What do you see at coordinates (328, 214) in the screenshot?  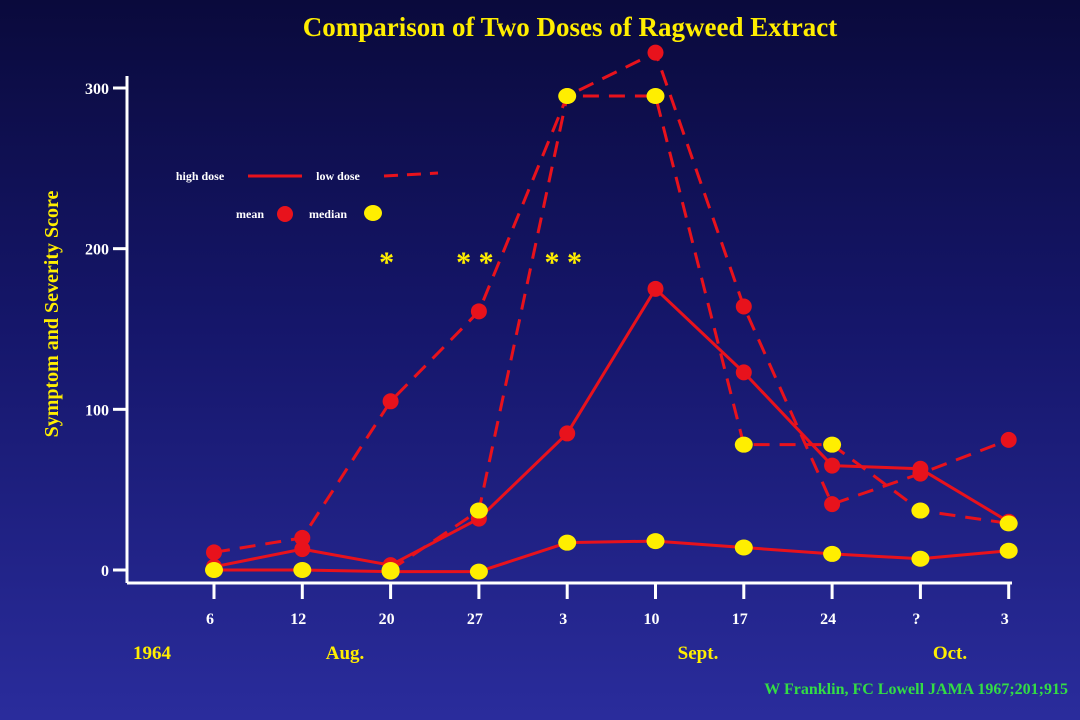 I see `legend-median-label: median` at bounding box center [328, 214].